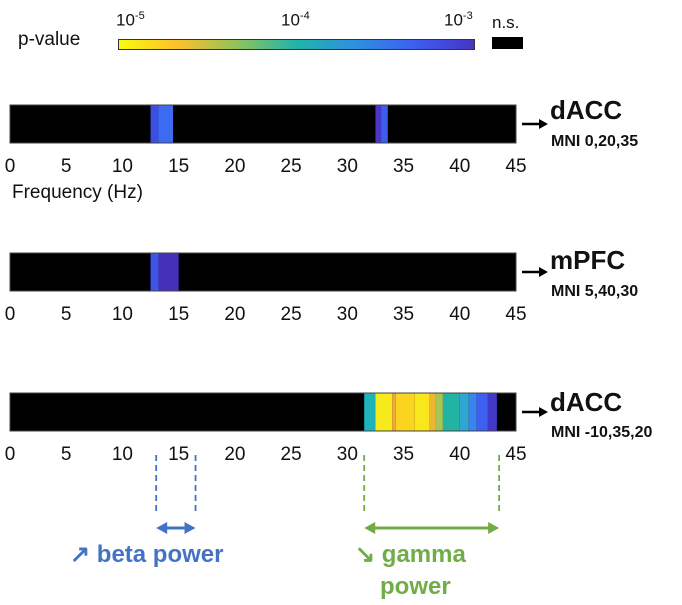 Image resolution: width=682 pixels, height=605 pixels. What do you see at coordinates (506, 22) in the screenshot?
I see `legend-ns-label: n.s.` at bounding box center [506, 22].